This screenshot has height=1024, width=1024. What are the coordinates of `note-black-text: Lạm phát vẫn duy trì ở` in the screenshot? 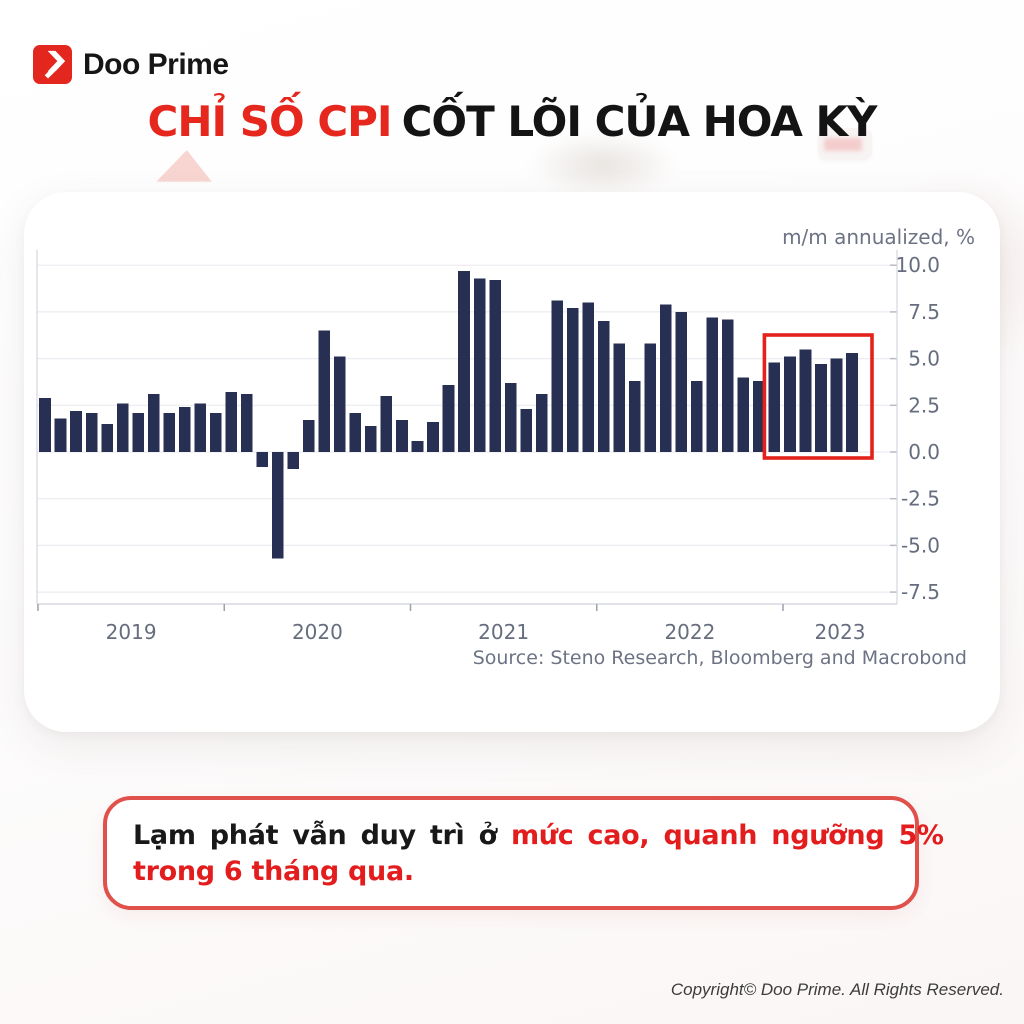 It's located at (315, 835).